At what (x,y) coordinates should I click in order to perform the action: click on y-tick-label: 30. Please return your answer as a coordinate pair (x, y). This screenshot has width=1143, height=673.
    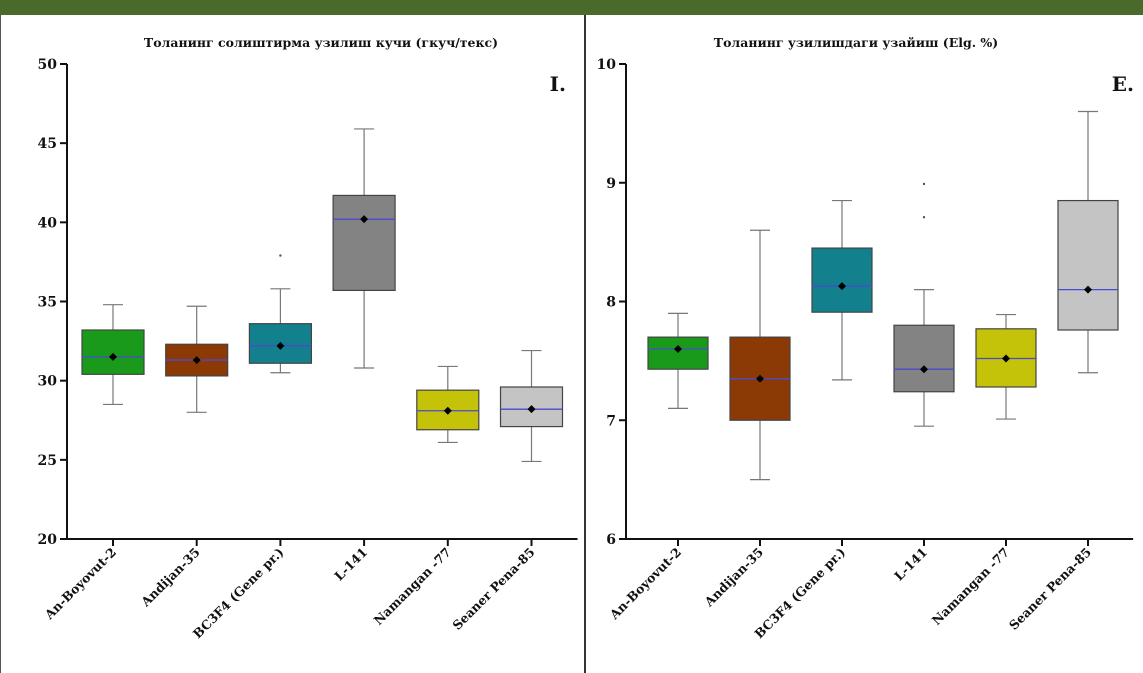
    Looking at the image, I should click on (48, 382).